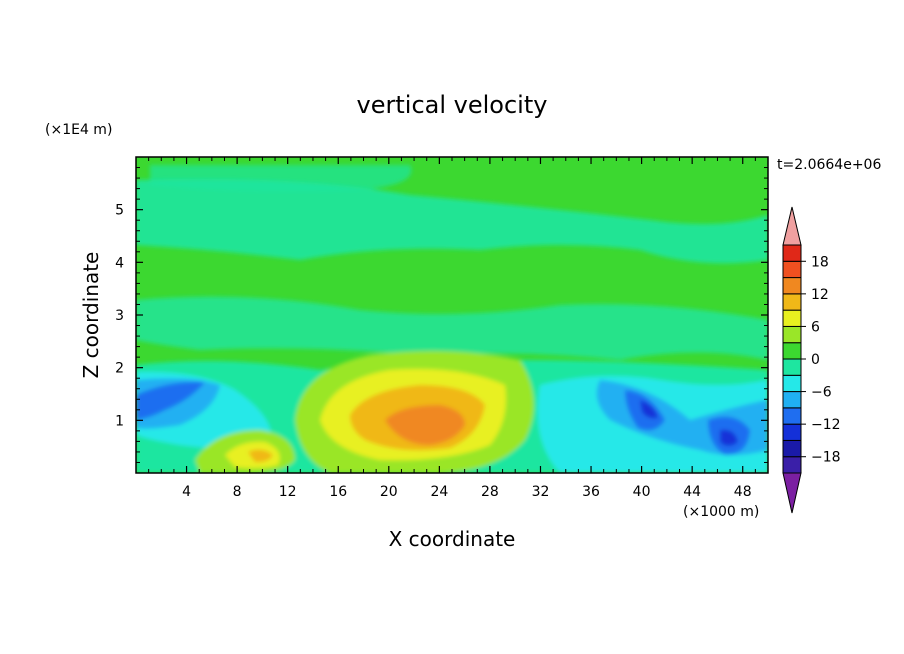 The height and width of the screenshot is (654, 904). Describe the element at coordinates (591, 492) in the screenshot. I see `x-tick-label: 36` at that location.